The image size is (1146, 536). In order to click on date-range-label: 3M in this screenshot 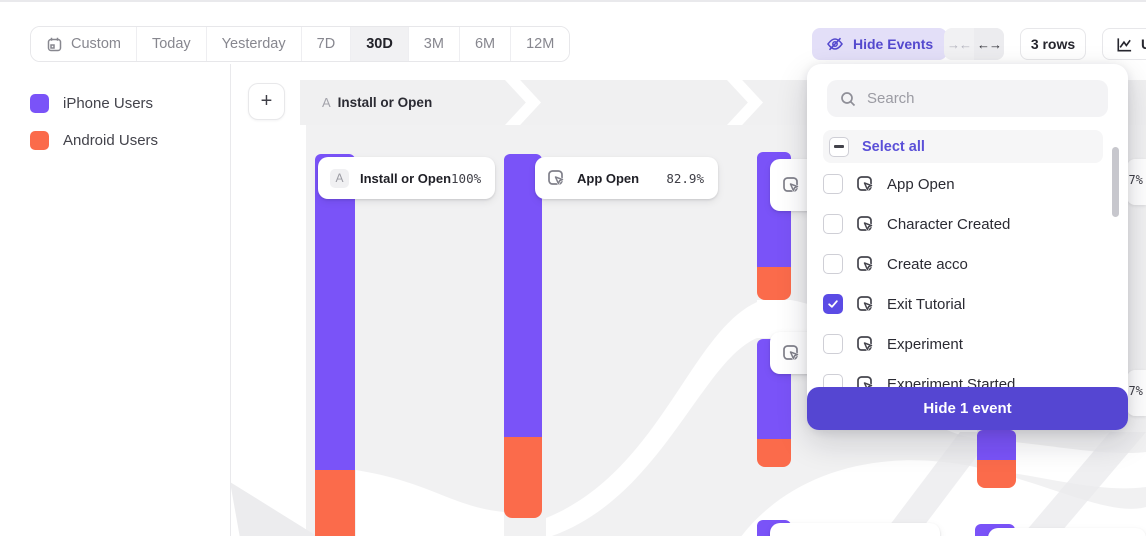, I will do `click(433, 44)`.